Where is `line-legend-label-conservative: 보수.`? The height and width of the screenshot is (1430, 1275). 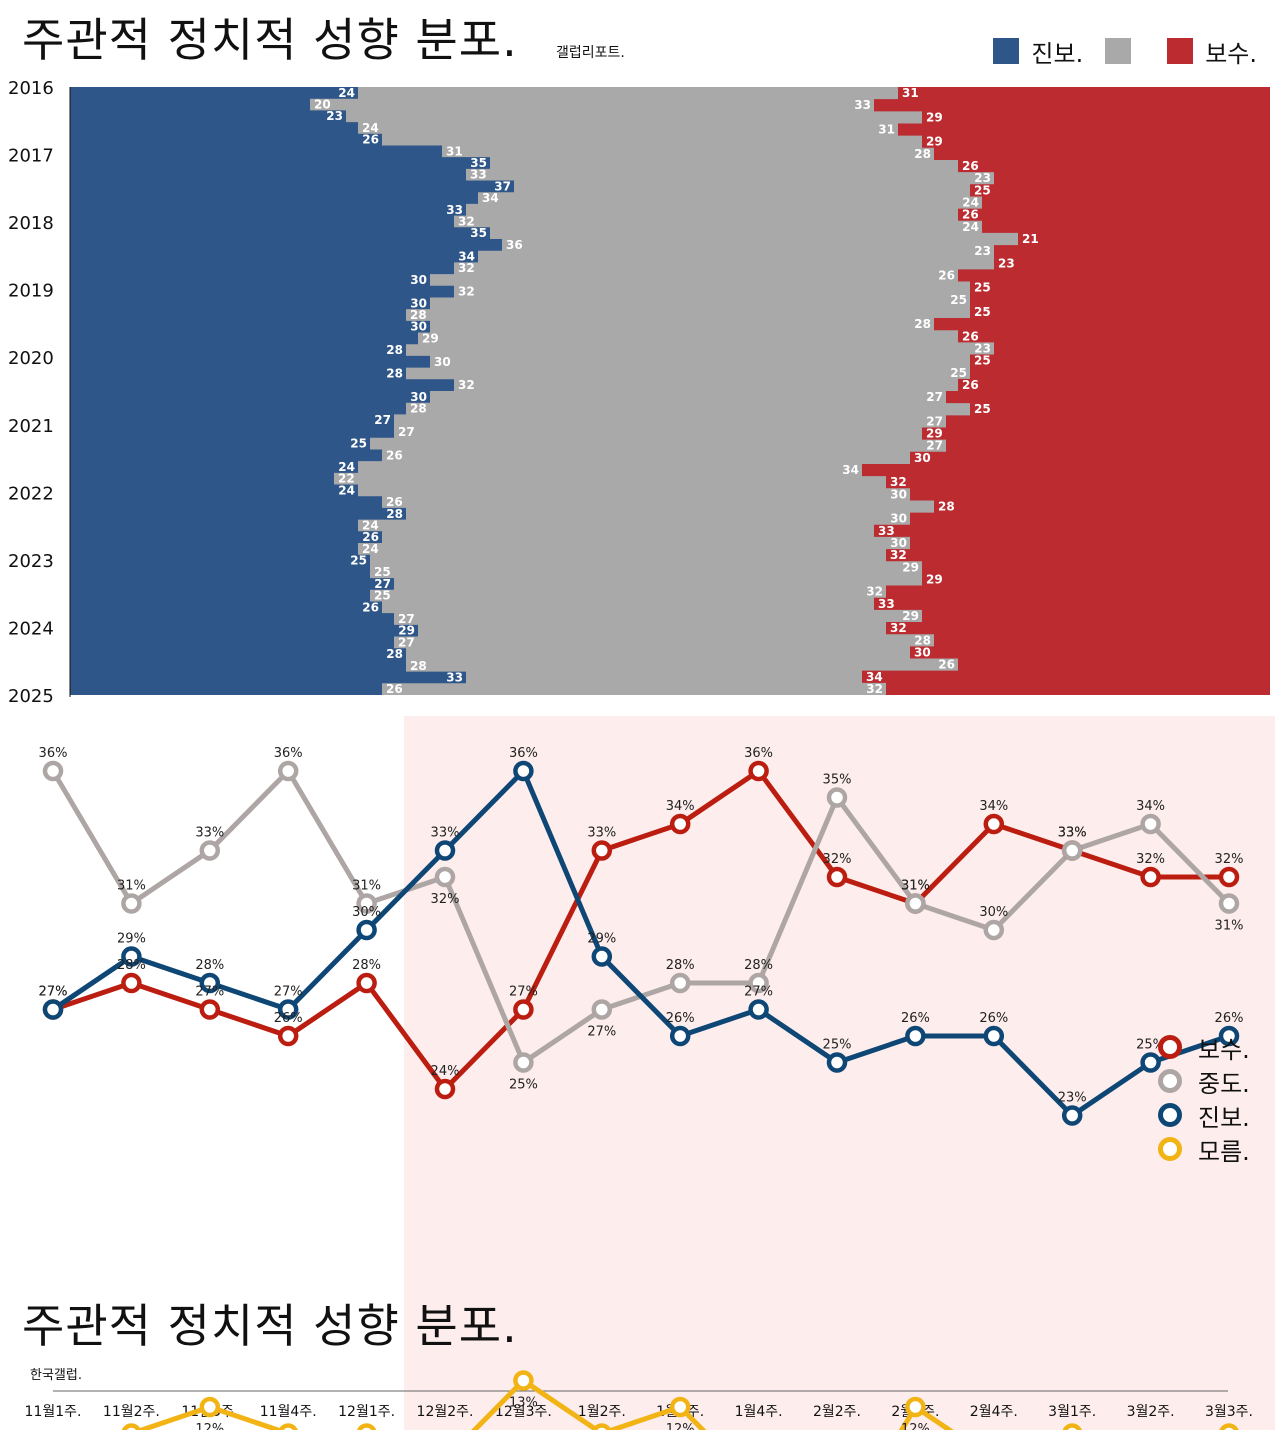 line-legend-label-conservative: 보수. is located at coordinates (1224, 1049).